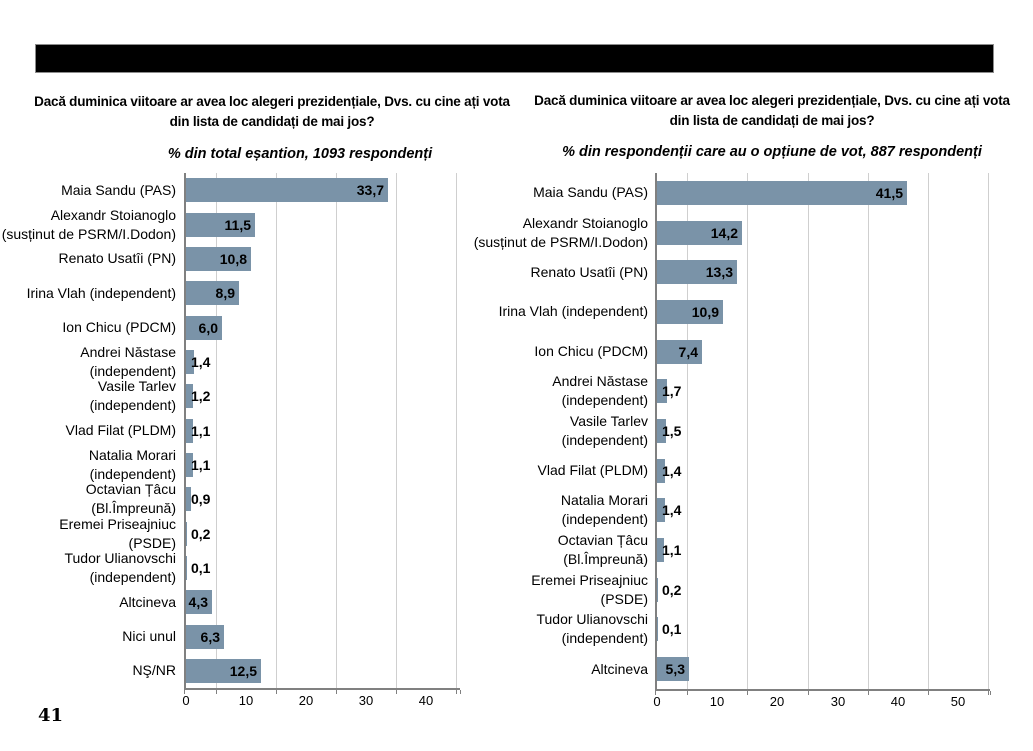  What do you see at coordinates (243, 671) in the screenshot?
I see `value-label: 12,5` at bounding box center [243, 671].